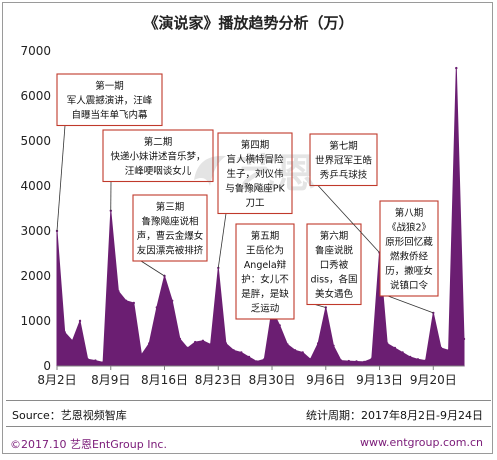 The image size is (497, 460). Describe the element at coordinates (394, 415) in the screenshot. I see `period-label: 统计周期：2017年8月2日-9月24日` at that location.